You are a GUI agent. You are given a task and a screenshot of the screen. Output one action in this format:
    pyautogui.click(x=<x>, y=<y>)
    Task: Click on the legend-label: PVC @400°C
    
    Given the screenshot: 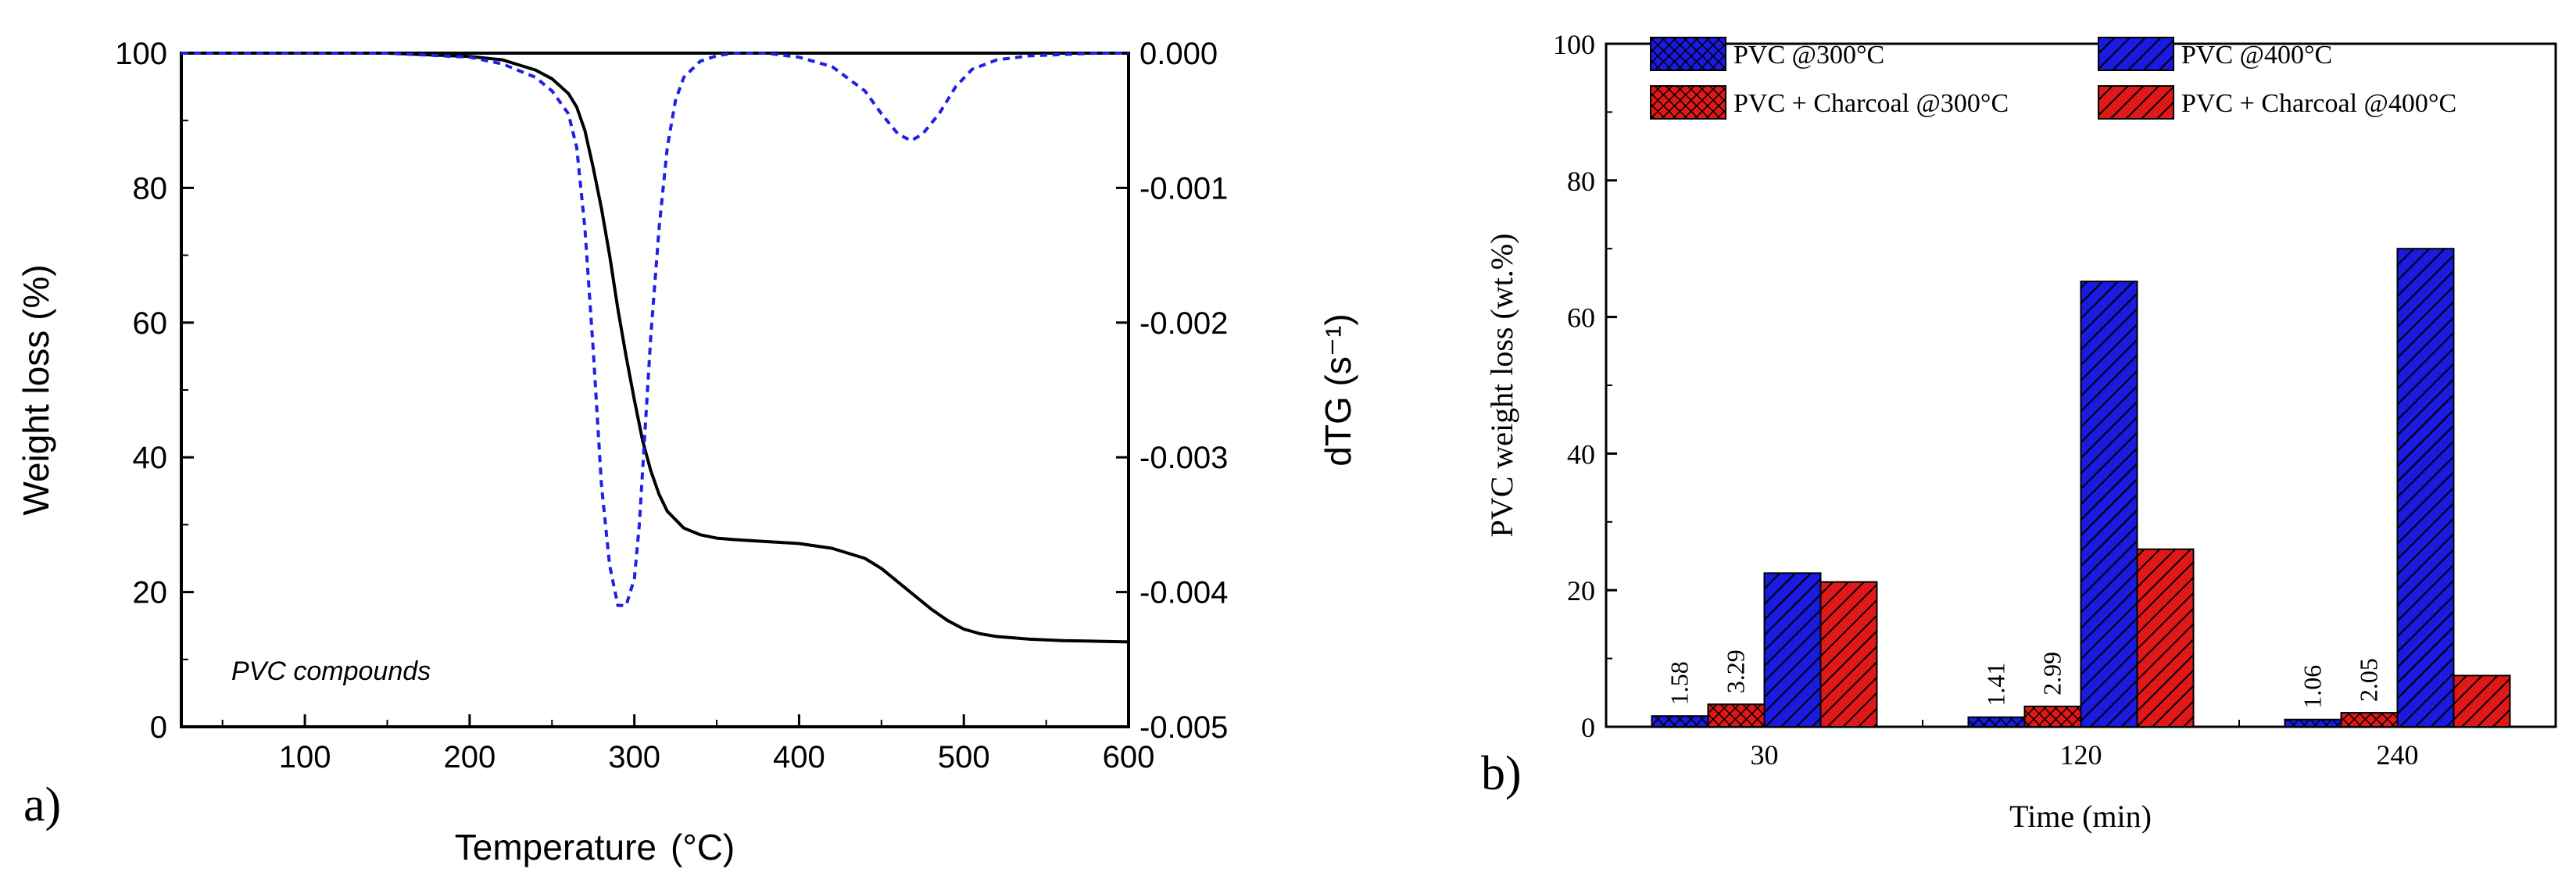 What is the action you would take?
    pyautogui.click(x=2256, y=55)
    